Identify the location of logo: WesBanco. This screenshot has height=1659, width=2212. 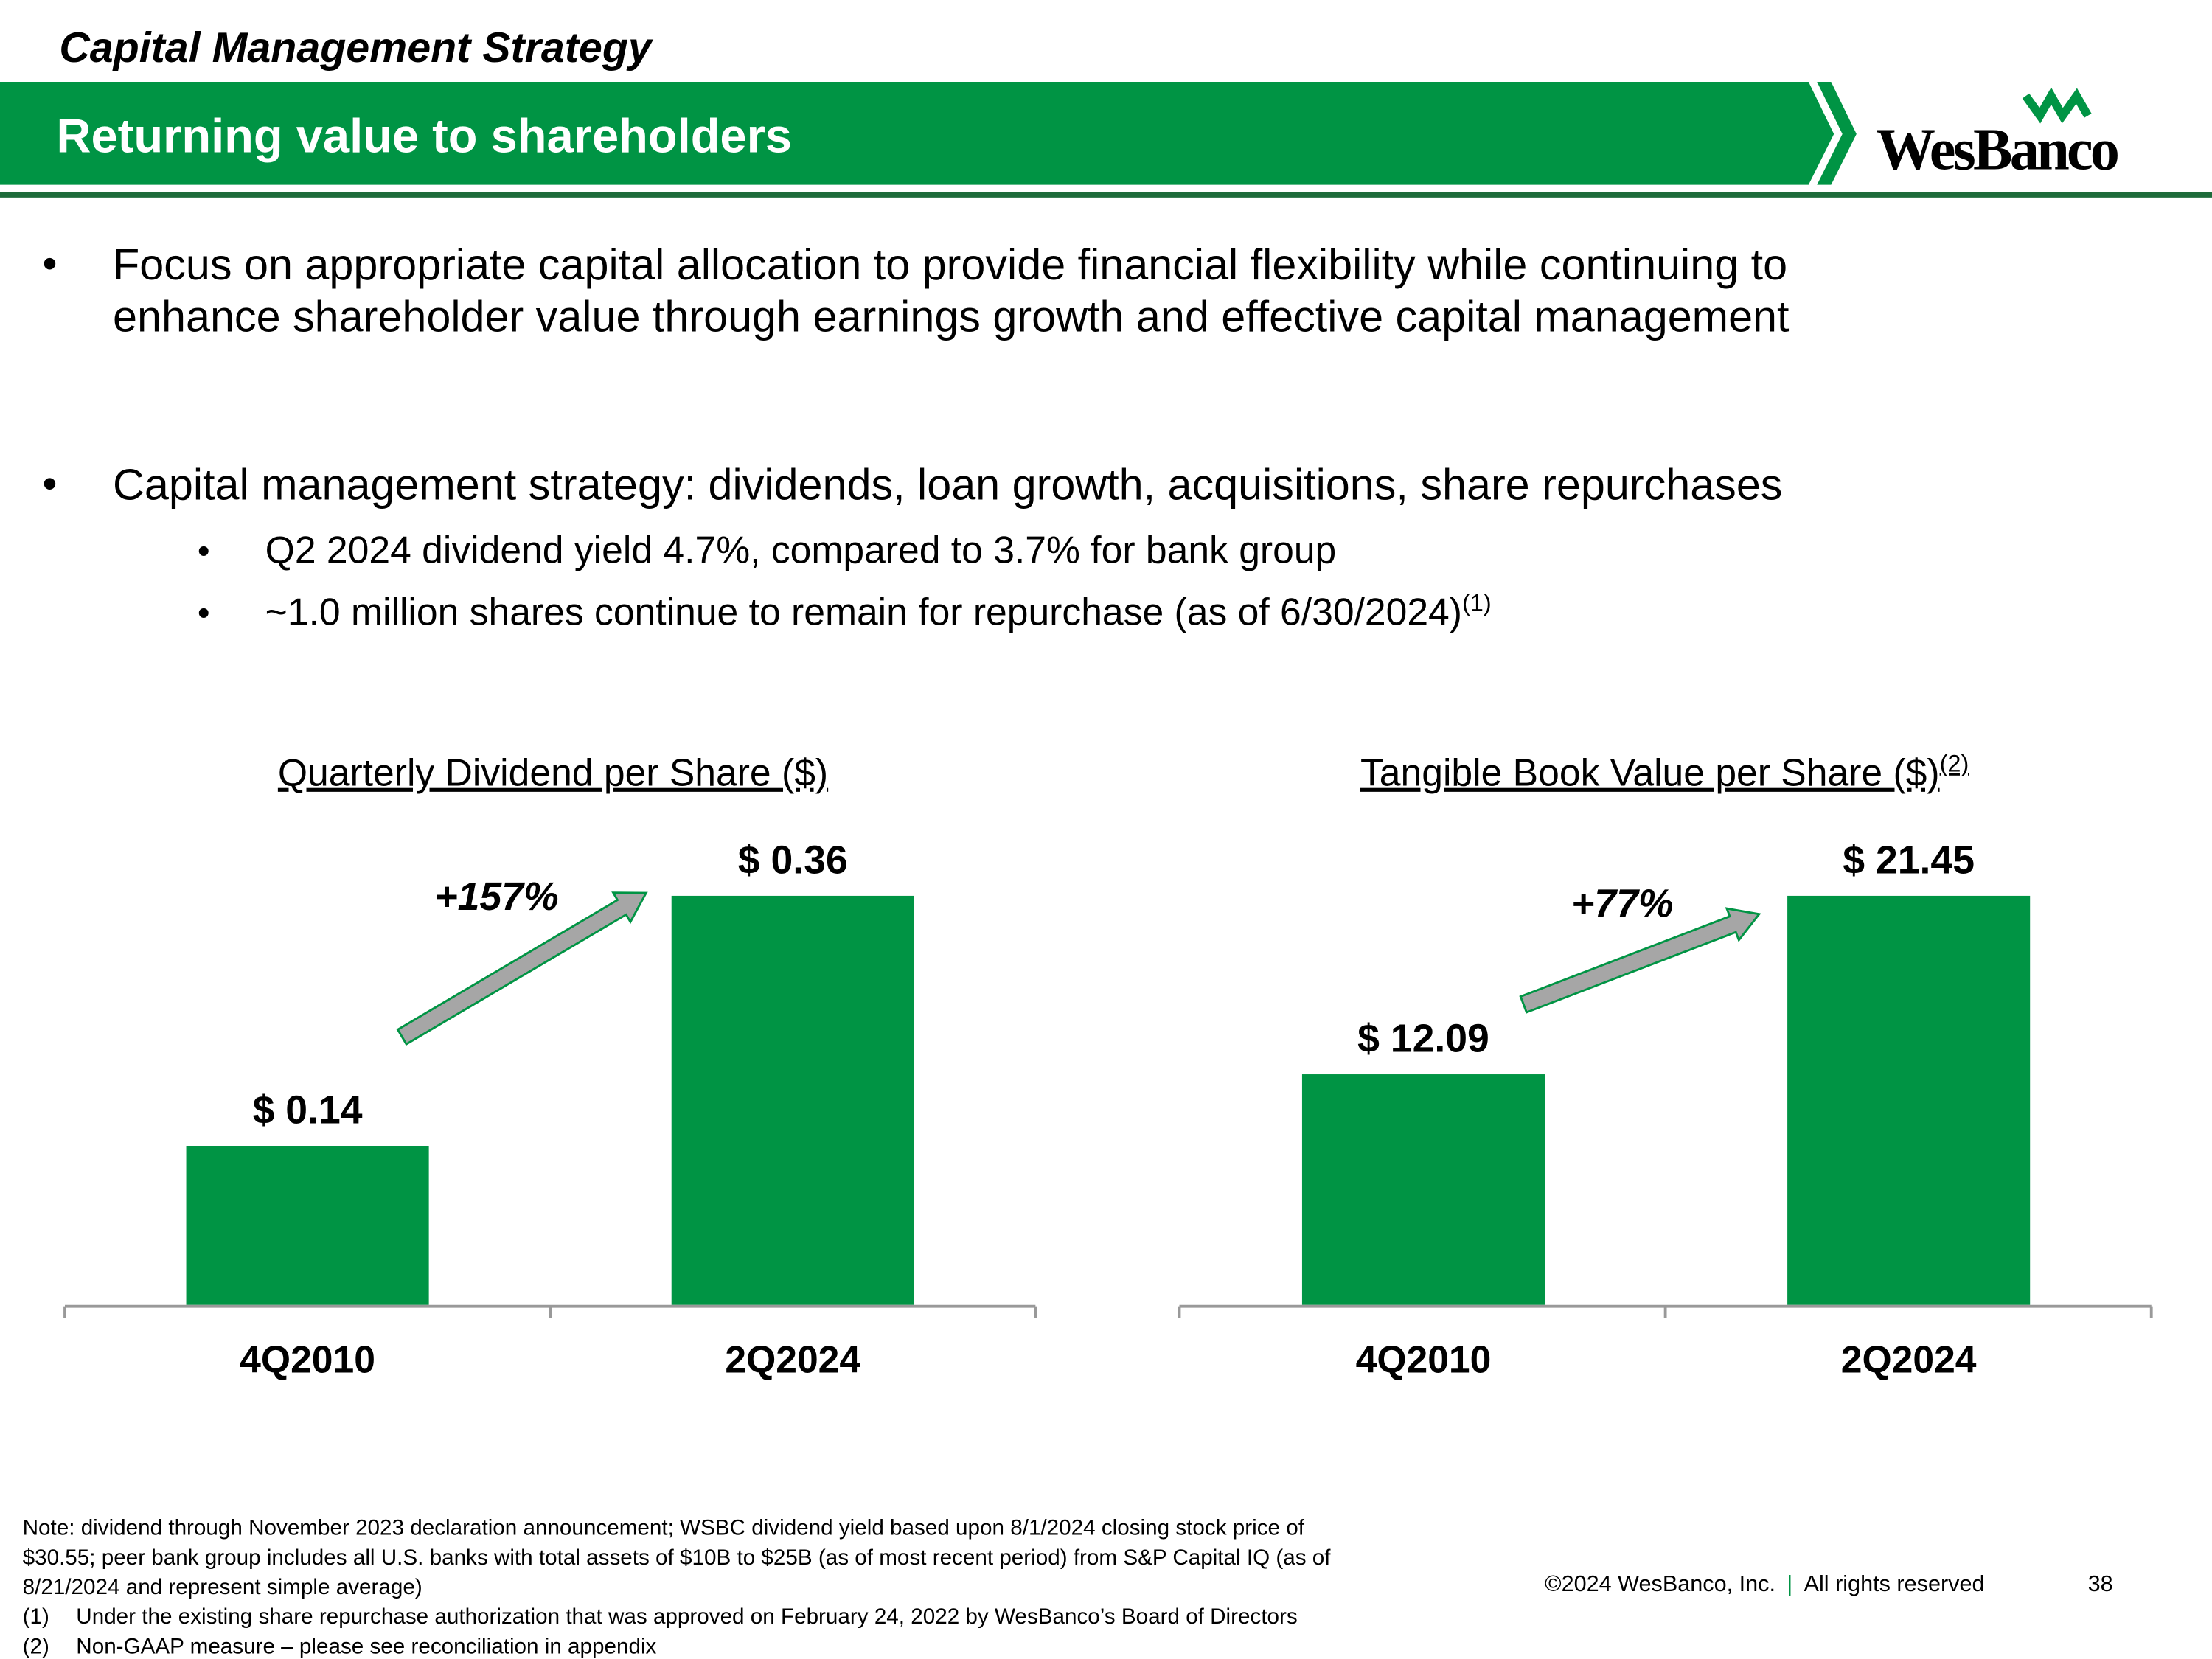
(1997, 150).